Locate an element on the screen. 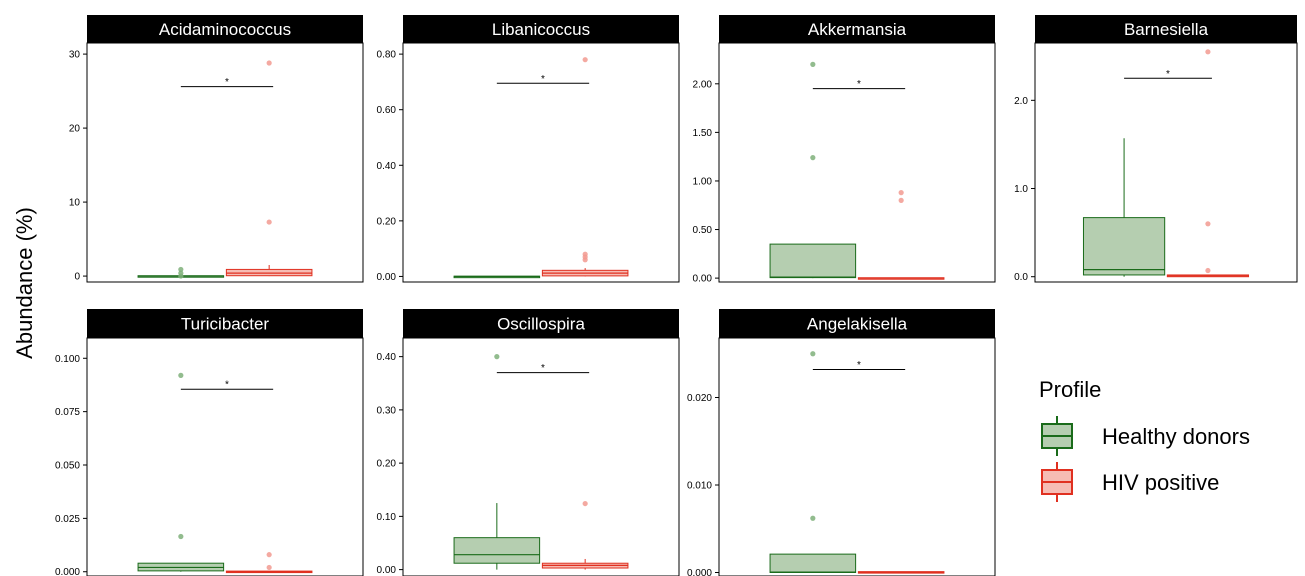 The image size is (1305, 576). panel-title: Oscillospira is located at coordinates (541, 324).